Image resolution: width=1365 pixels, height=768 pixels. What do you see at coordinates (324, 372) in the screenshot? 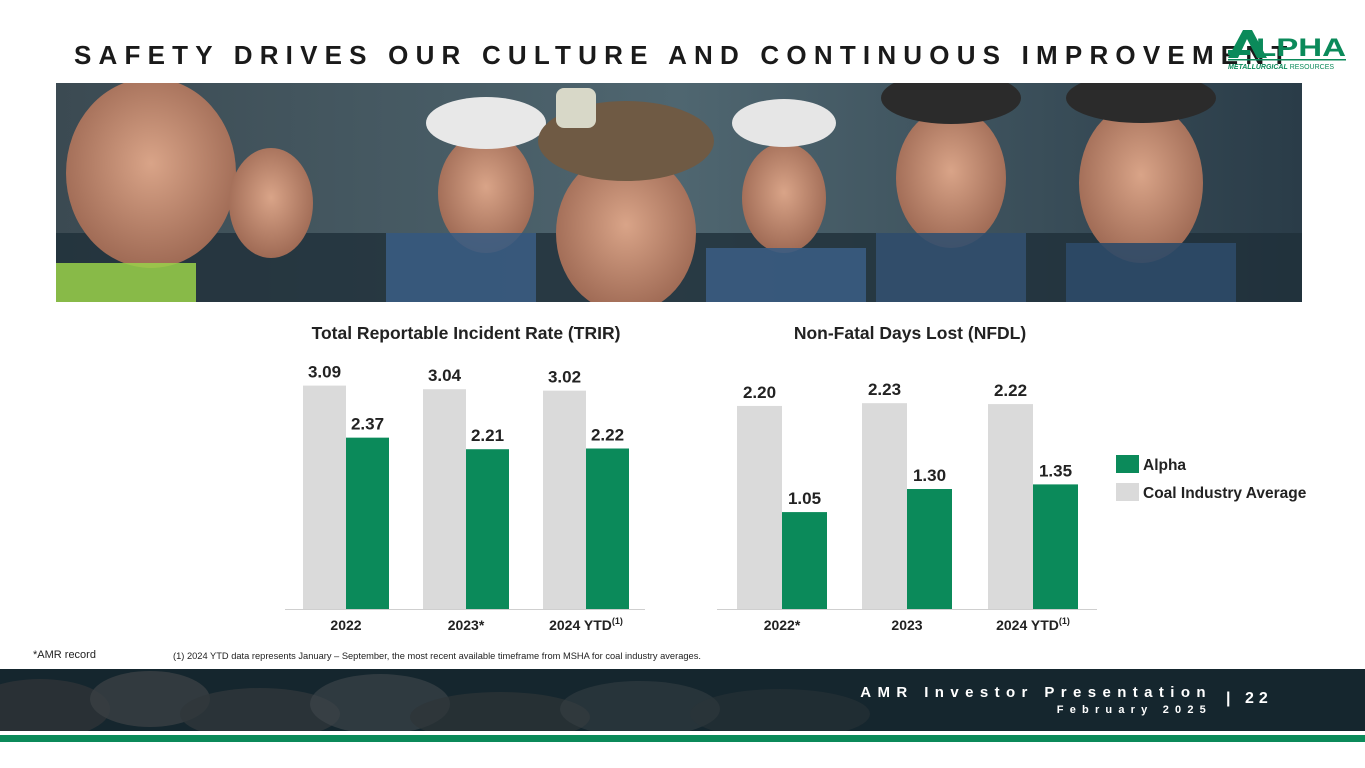
I see `data-label: 3.09` at bounding box center [324, 372].